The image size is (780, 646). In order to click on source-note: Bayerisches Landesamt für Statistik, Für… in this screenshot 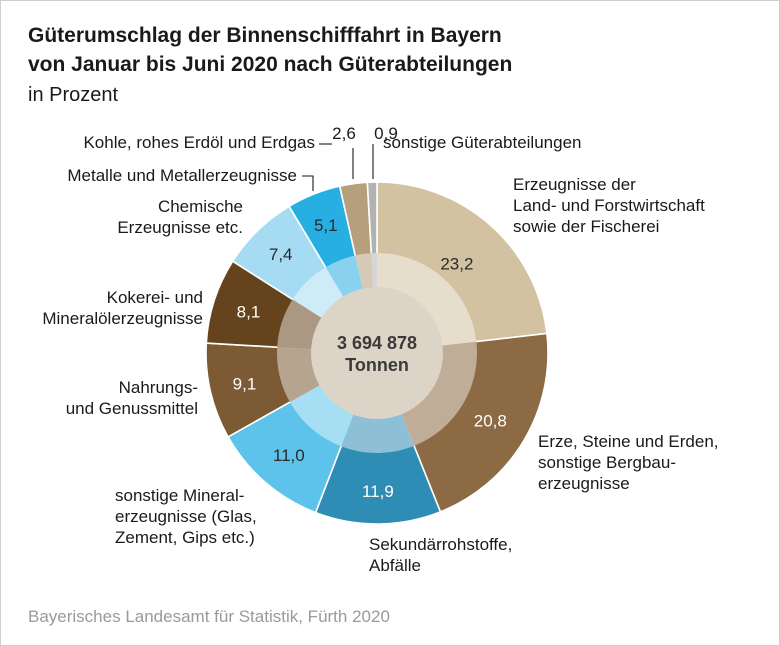, I will do `click(209, 616)`.